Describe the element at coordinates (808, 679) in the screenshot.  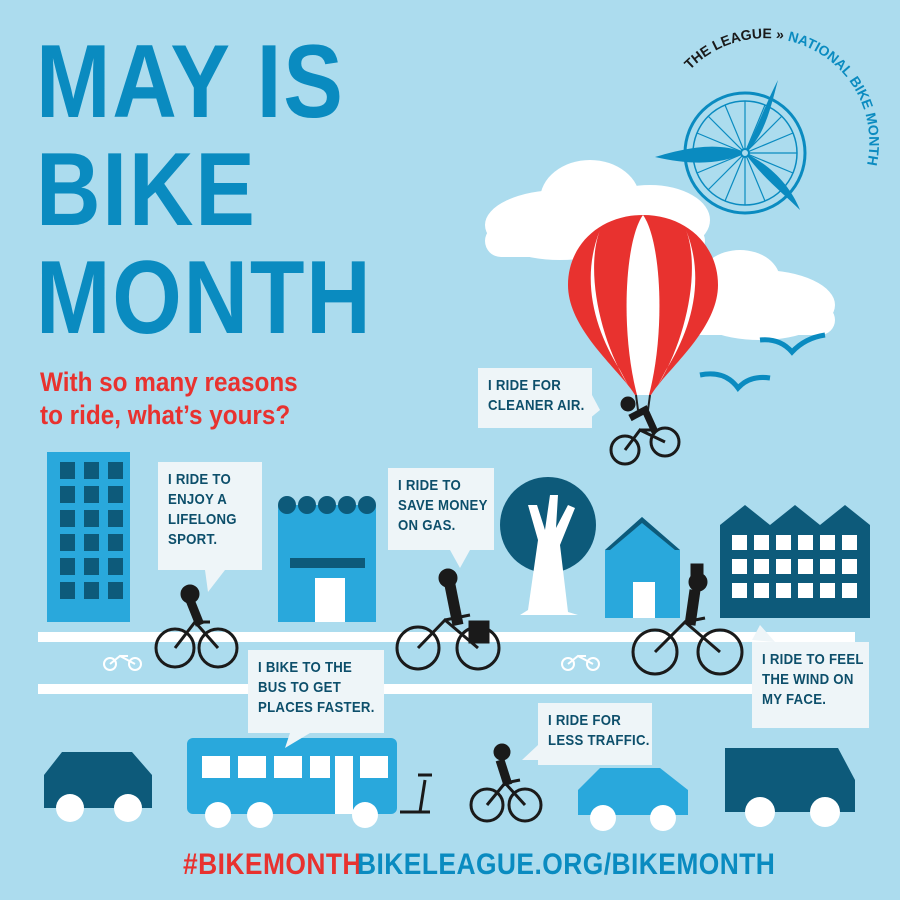
I see `bubble-line: THE WIND ON` at that location.